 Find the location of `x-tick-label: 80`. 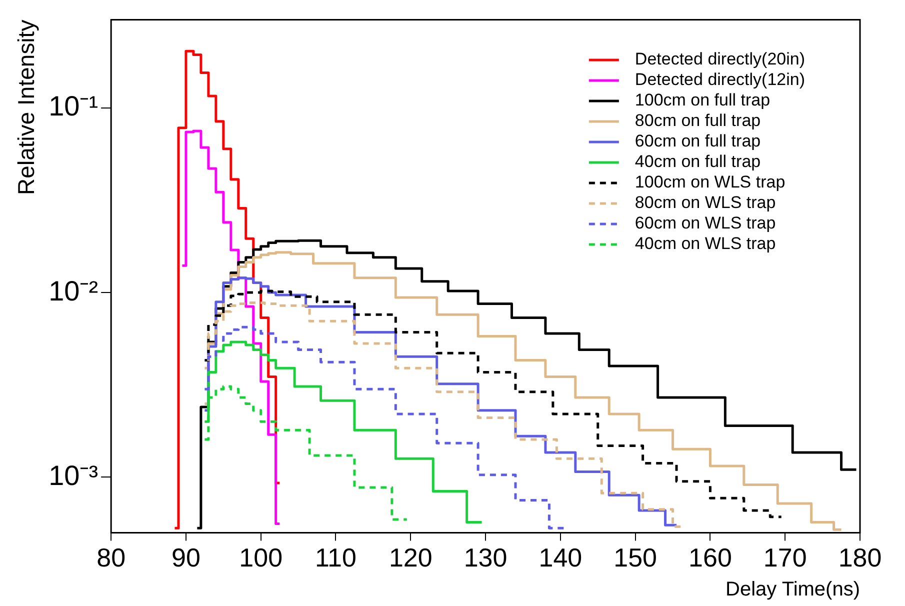

x-tick-label: 80 is located at coordinates (111, 557).